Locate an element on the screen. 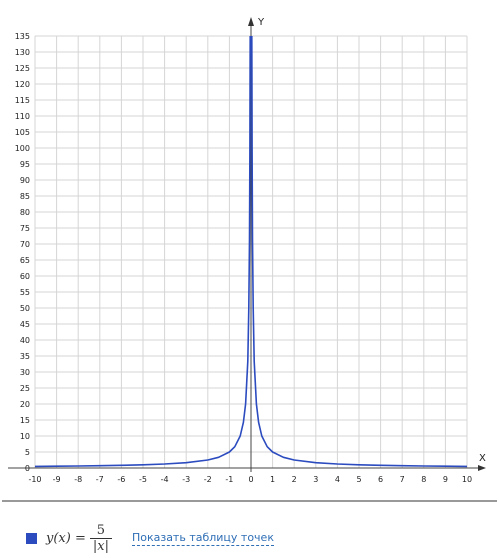 The image size is (499, 558). formula-denominator: |x| is located at coordinates (100, 545).